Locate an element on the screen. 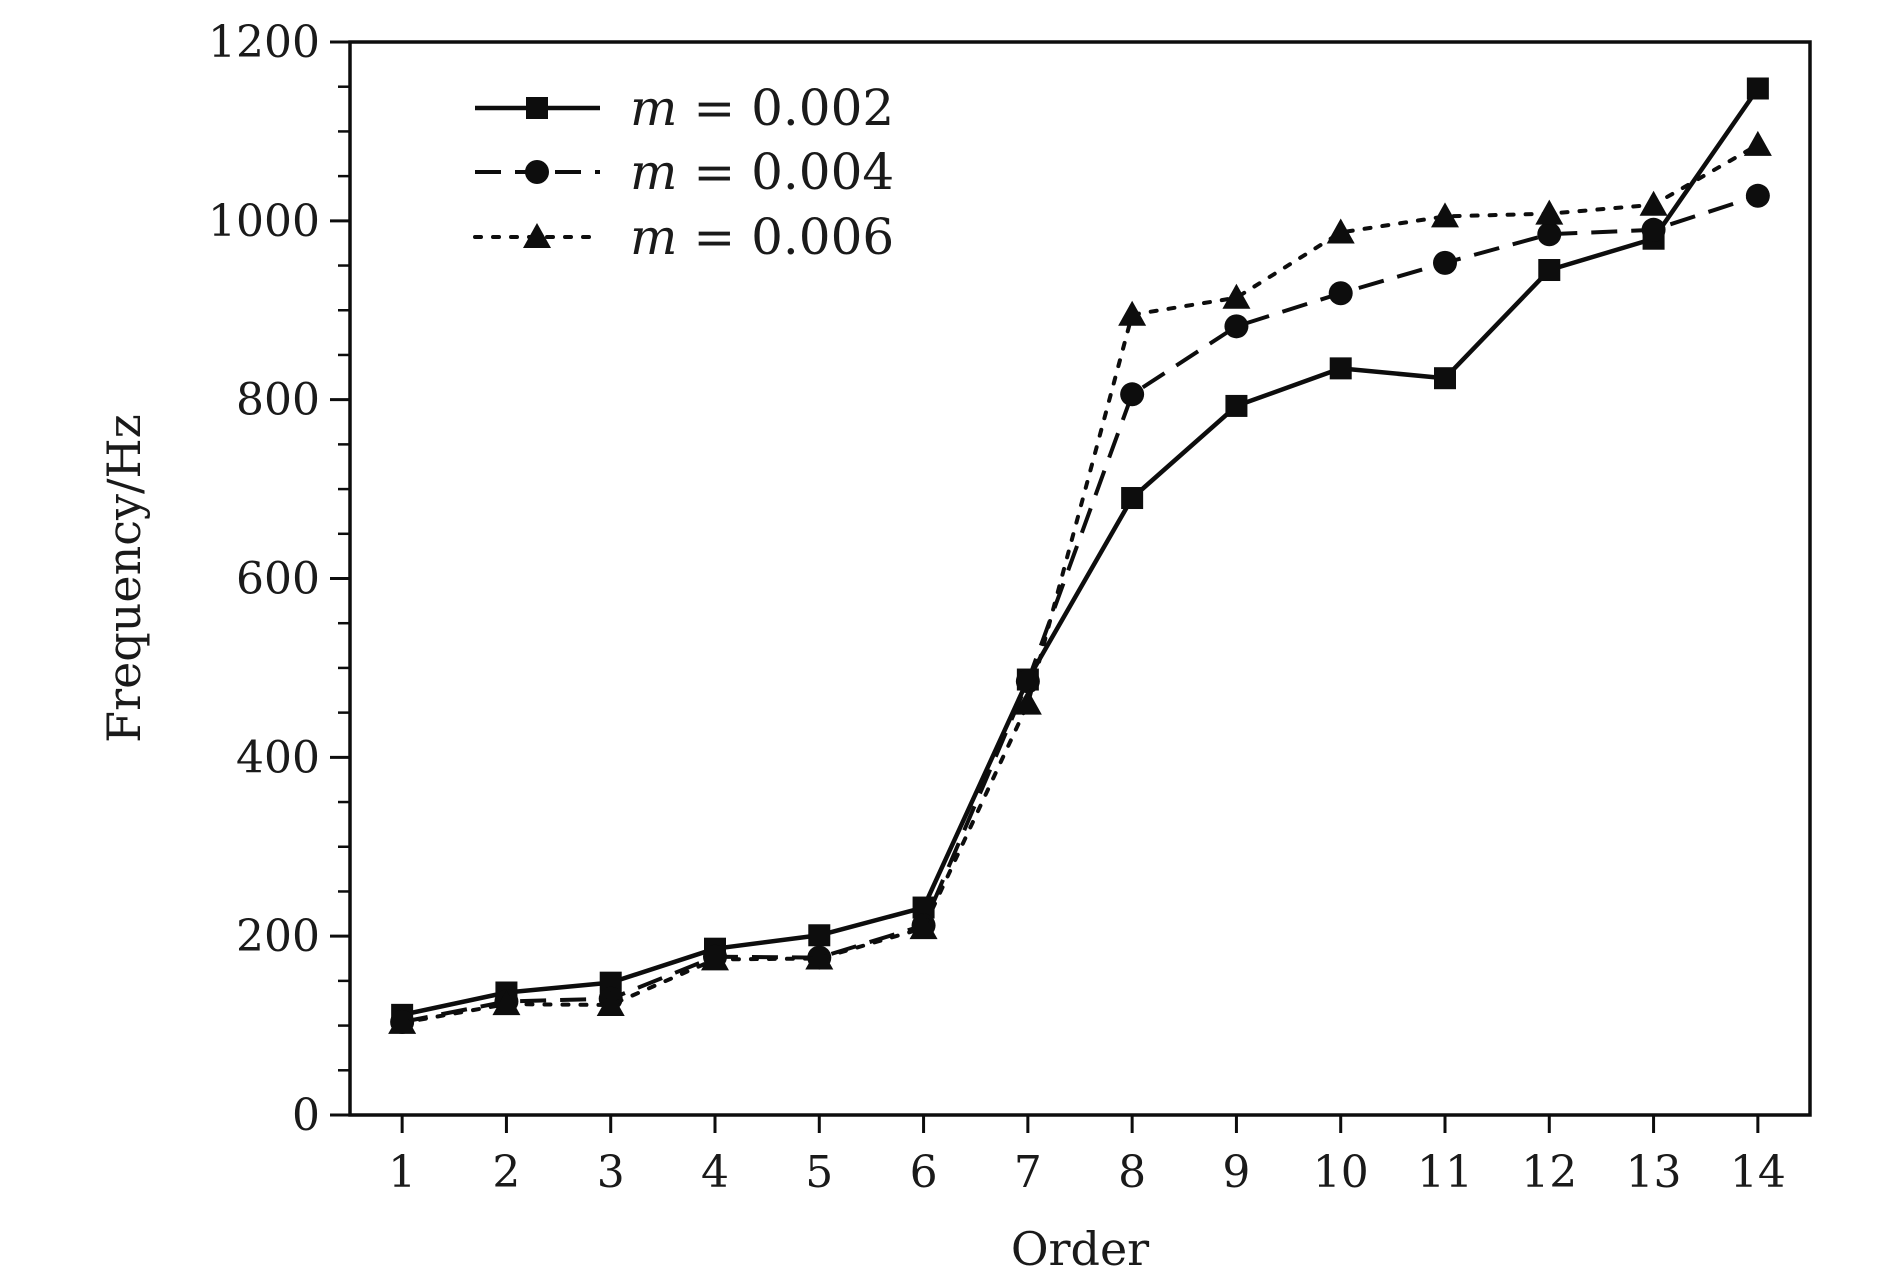 The width and height of the screenshot is (1890, 1288). x-tick-label: 3 is located at coordinates (611, 1172).